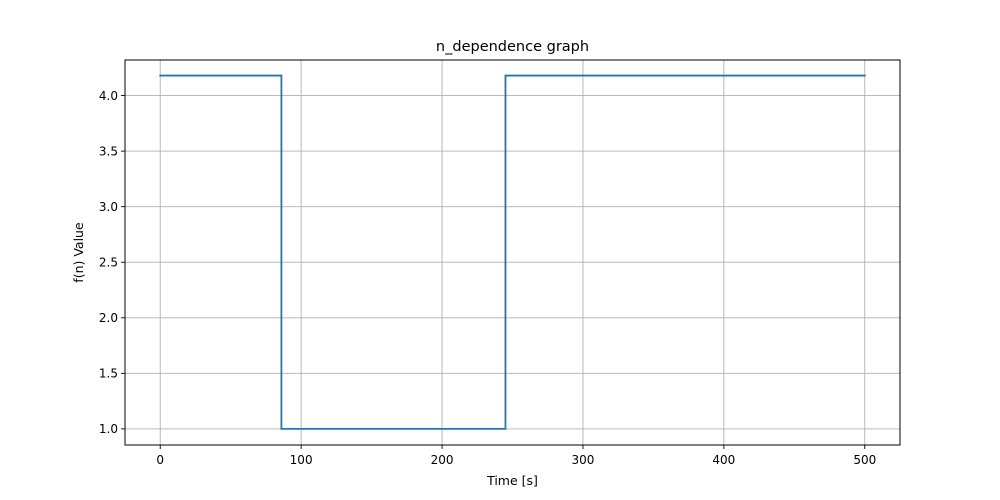 The image size is (1000, 500). What do you see at coordinates (108, 374) in the screenshot?
I see `y-tick-label: 1.5` at bounding box center [108, 374].